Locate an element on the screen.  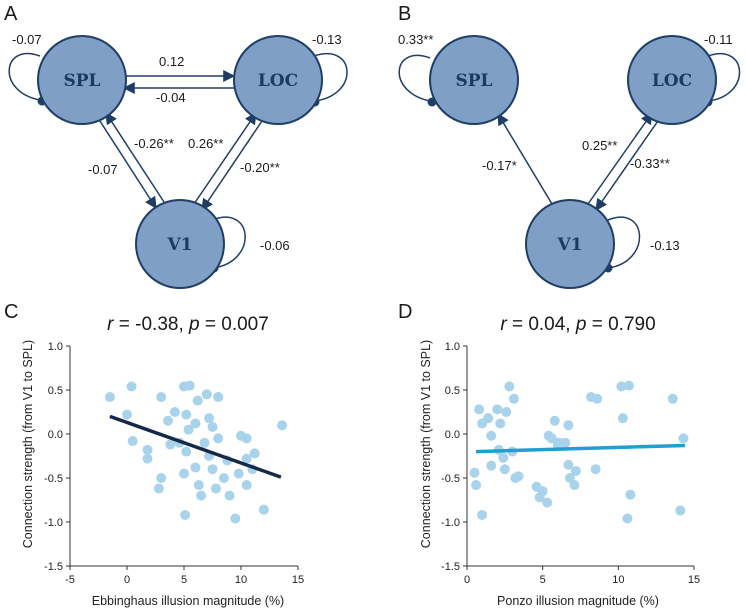
node-spl-a: SPL is located at coordinates (82, 80).